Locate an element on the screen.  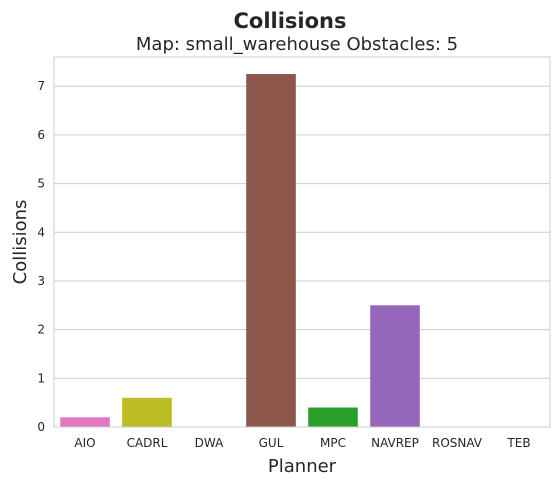
y-tick-label: 7 is located at coordinates (41, 86).